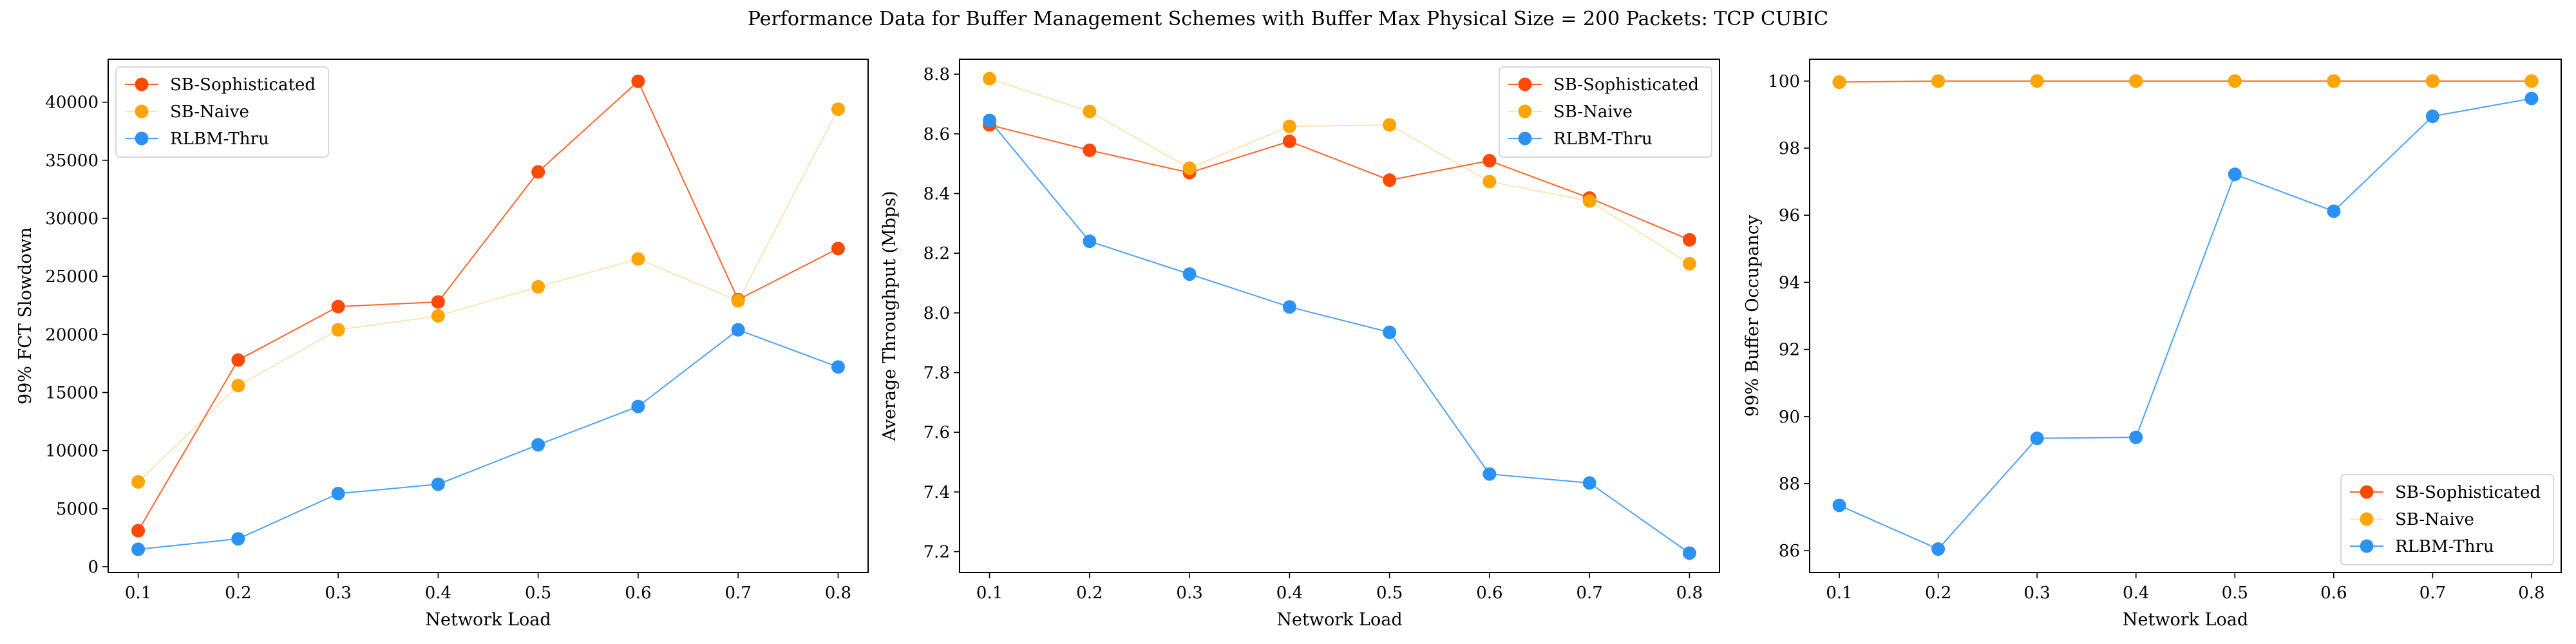 This screenshot has width=2576, height=644. What do you see at coordinates (72, 394) in the screenshot?
I see `y-tick-label: 15000` at bounding box center [72, 394].